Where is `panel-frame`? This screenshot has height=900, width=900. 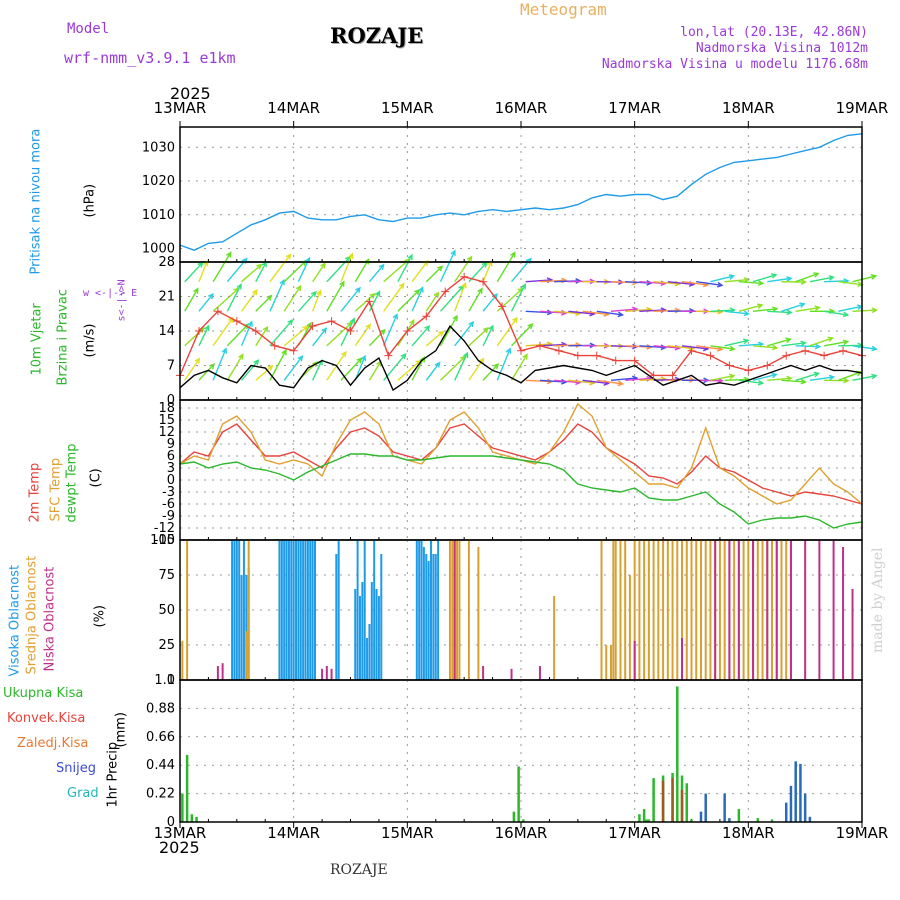 panel-frame is located at coordinates (521, 194).